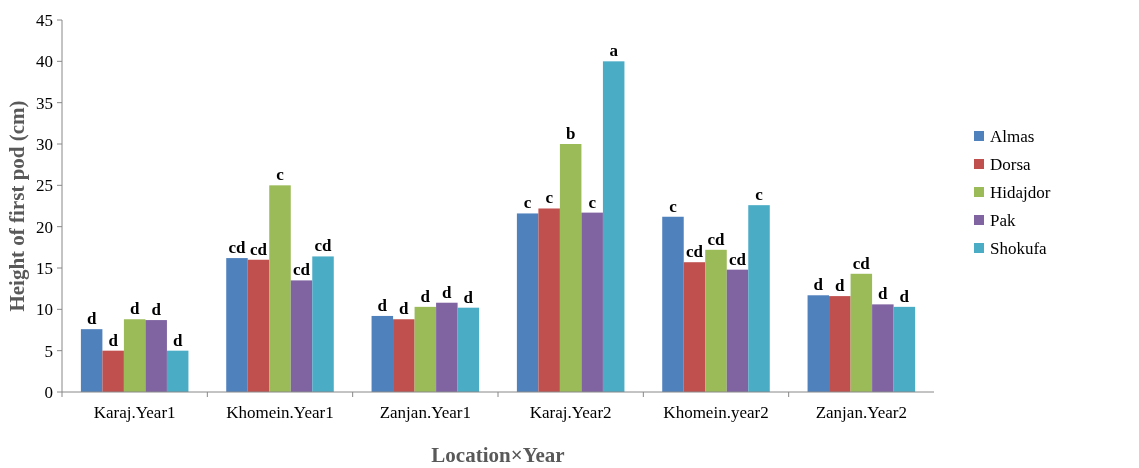 This screenshot has height=468, width=1139. Describe the element at coordinates (614, 51) in the screenshot. I see `data-label: a` at that location.